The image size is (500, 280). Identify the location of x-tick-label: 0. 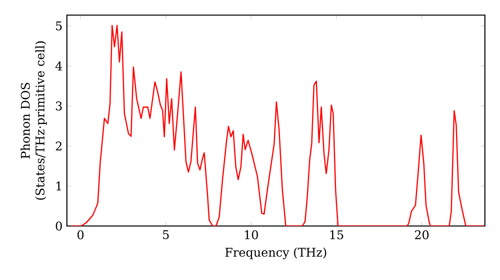
(81, 235).